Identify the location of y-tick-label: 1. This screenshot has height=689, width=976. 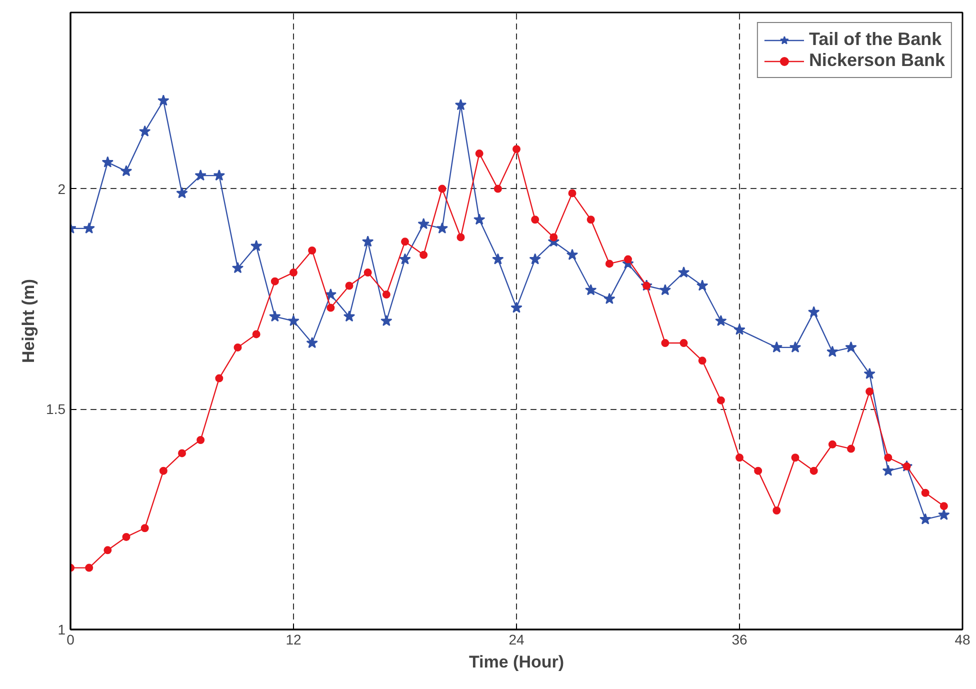
(62, 630).